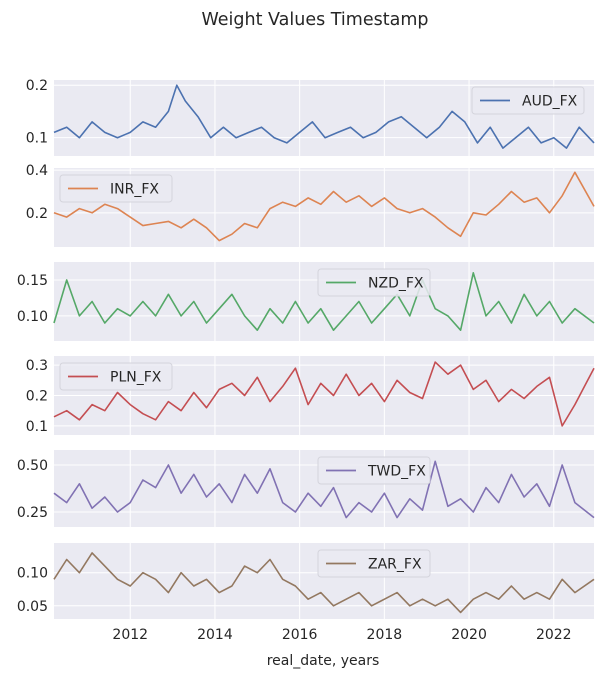 The height and width of the screenshot is (677, 605). Describe the element at coordinates (550, 102) in the screenshot. I see `legend-label: AUD_FX` at that location.